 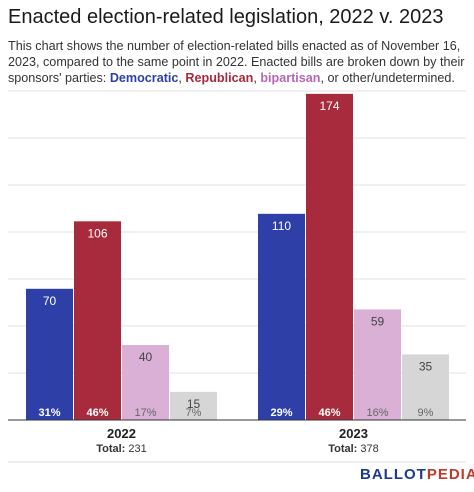 I want to click on percent-label: 9%, so click(x=426, y=413).